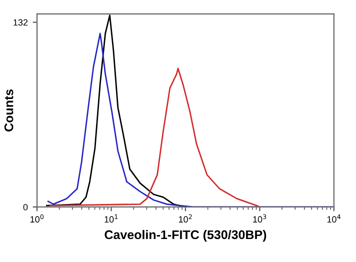  I want to click on y-tick-label: 132, so click(21, 22).